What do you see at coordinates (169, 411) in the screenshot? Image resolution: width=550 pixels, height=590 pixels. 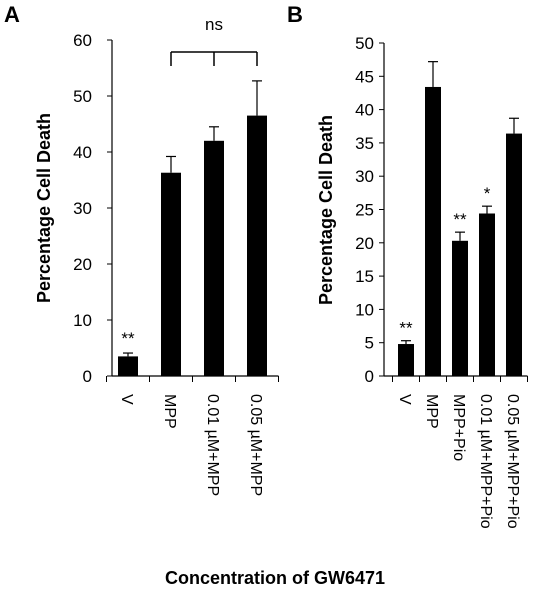 I see `panel-a-category-label: MPP` at bounding box center [169, 411].